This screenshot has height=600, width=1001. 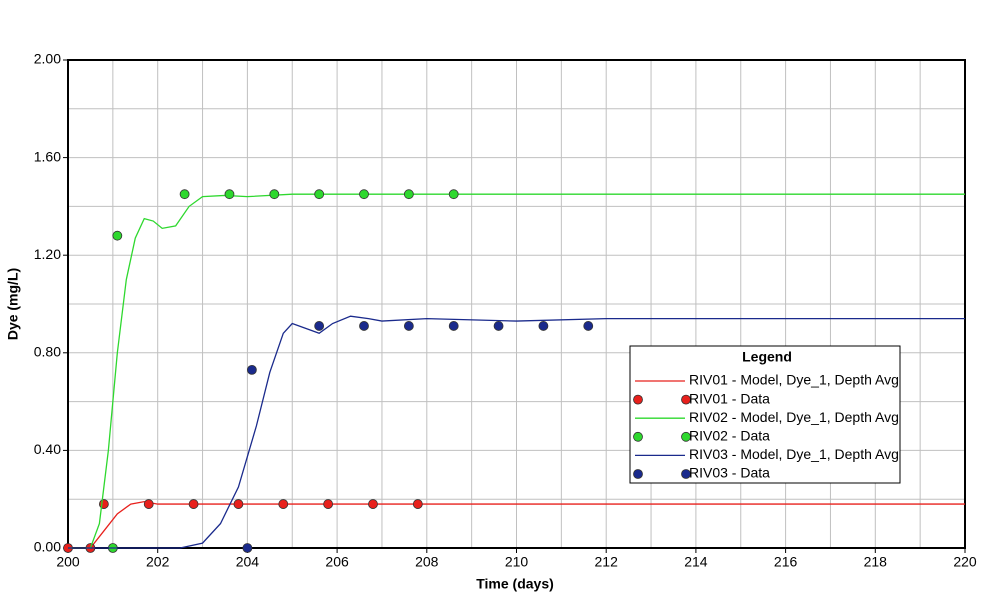 I want to click on x-tick-label: 214, so click(x=696, y=562).